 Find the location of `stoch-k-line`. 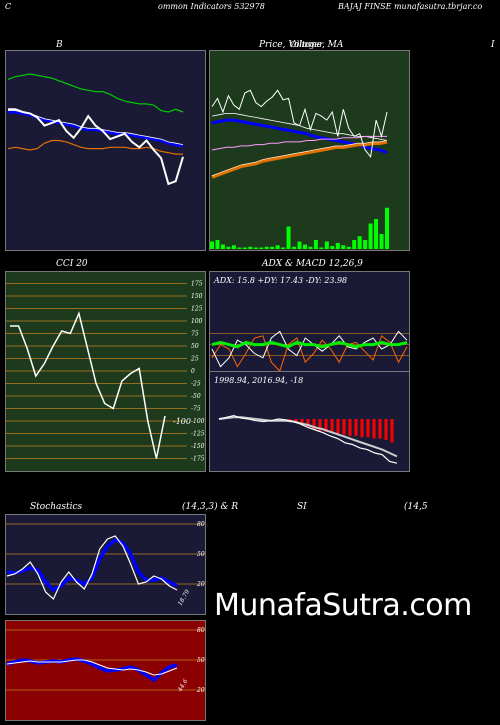

stoch-k-line is located at coordinates (92, 567).